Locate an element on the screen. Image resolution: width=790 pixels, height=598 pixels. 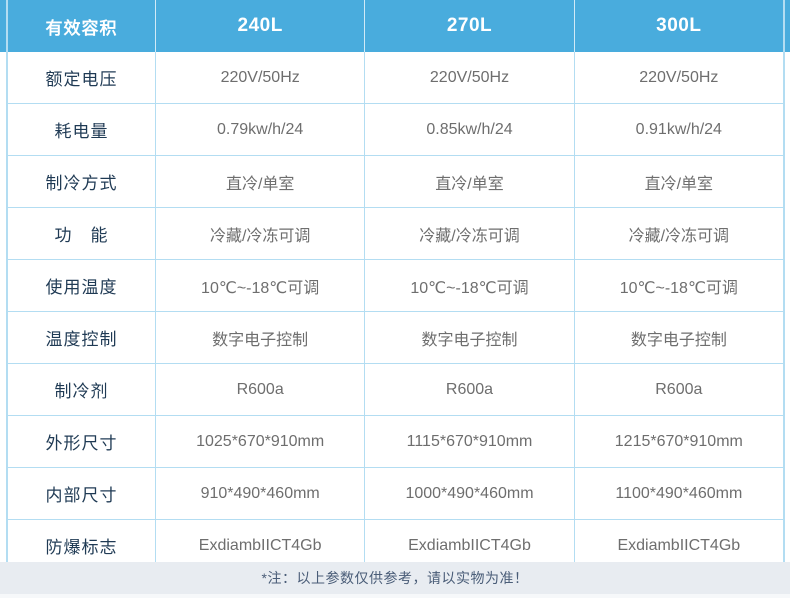
row-value: 0.85kw/h/24 is located at coordinates (468, 129).